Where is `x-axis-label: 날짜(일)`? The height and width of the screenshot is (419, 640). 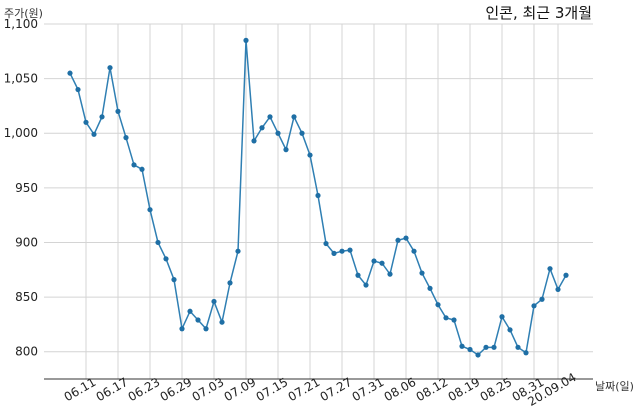
x-axis-label: 날짜(일) is located at coordinates (614, 386).